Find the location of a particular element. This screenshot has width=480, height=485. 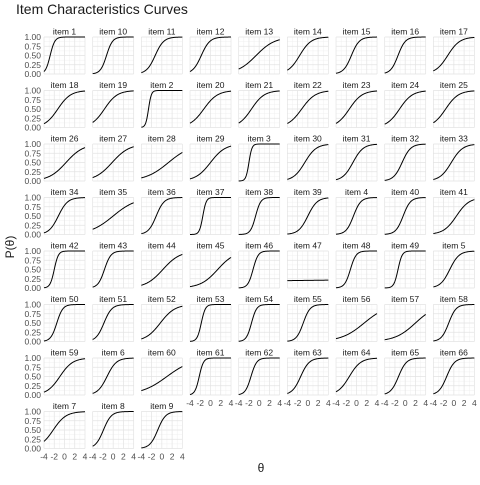

facet-label: item 10 is located at coordinates (113, 32).